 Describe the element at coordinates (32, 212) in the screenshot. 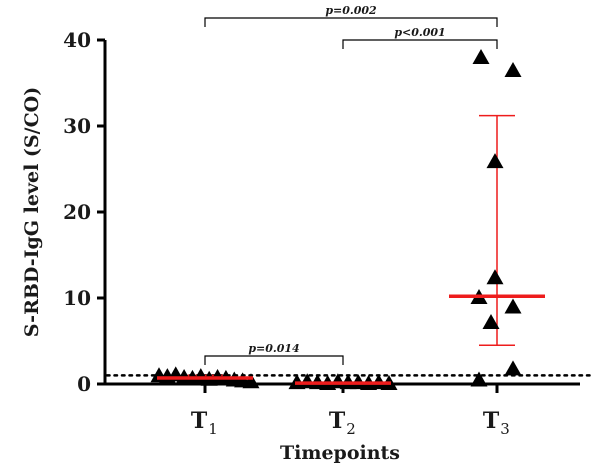

I see `y-axis-title: S-RBD-IgG level (S/CO)` at that location.